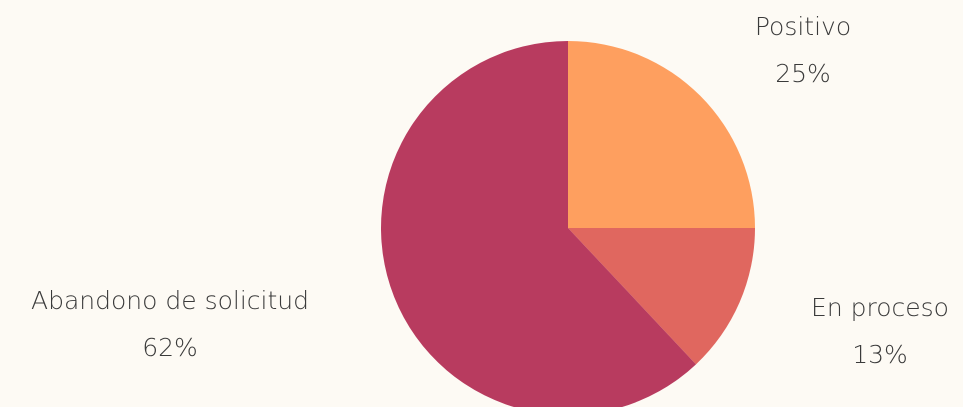  I want to click on slice-value-label: 13%, so click(880, 354).